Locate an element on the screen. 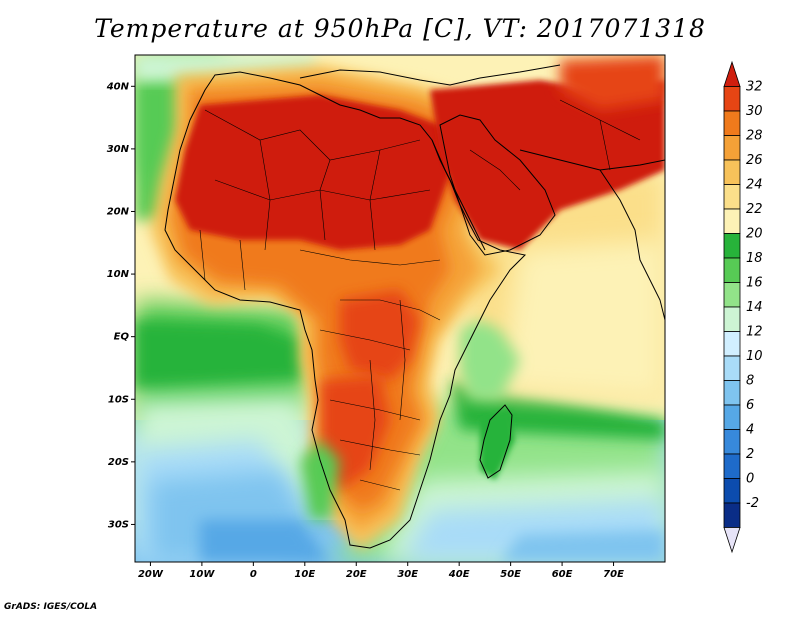 The image size is (800, 618). lat-tick-label: 30N is located at coordinates (118, 149).